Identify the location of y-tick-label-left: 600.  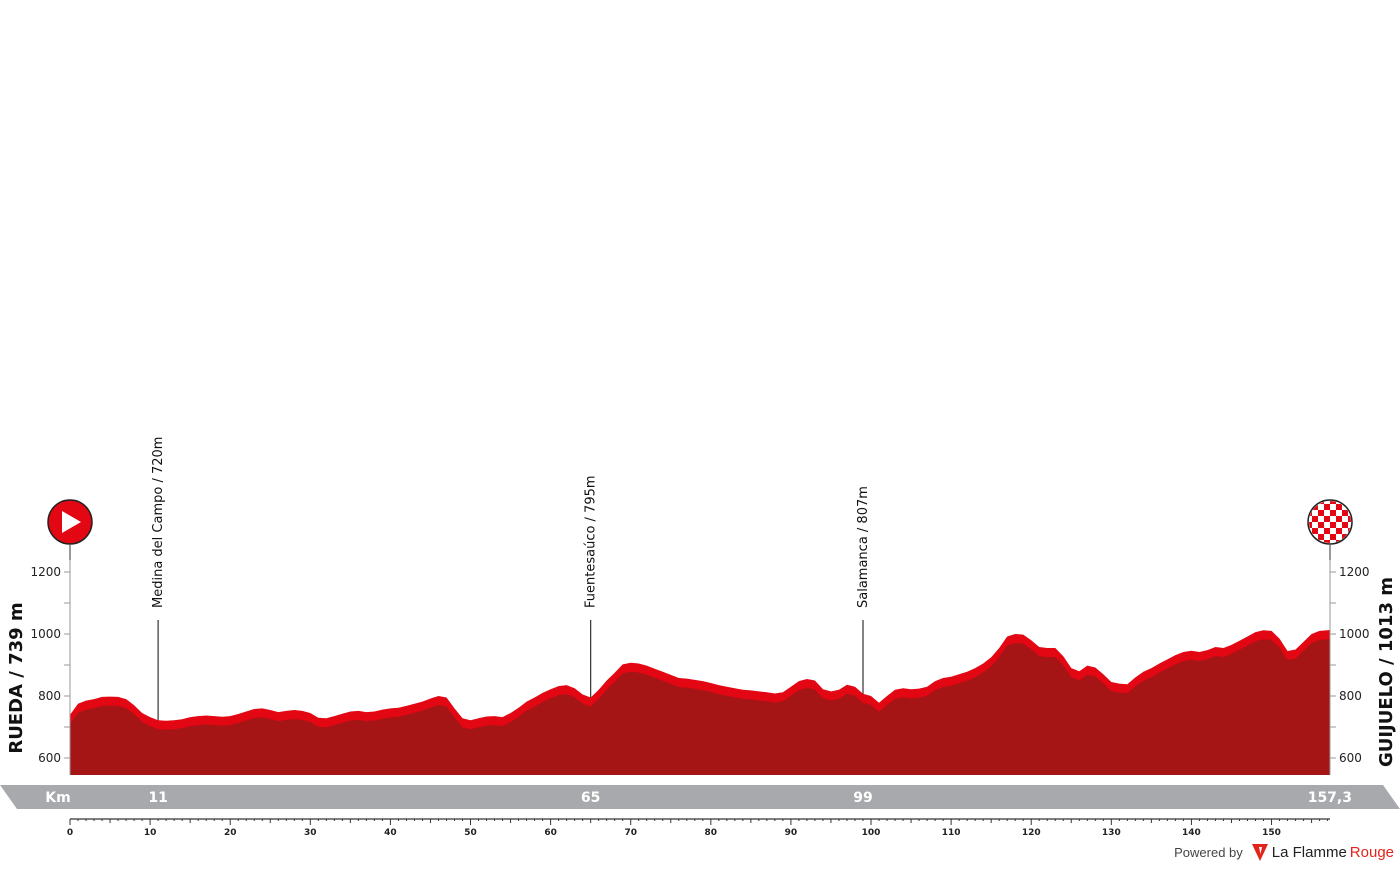
(49, 758).